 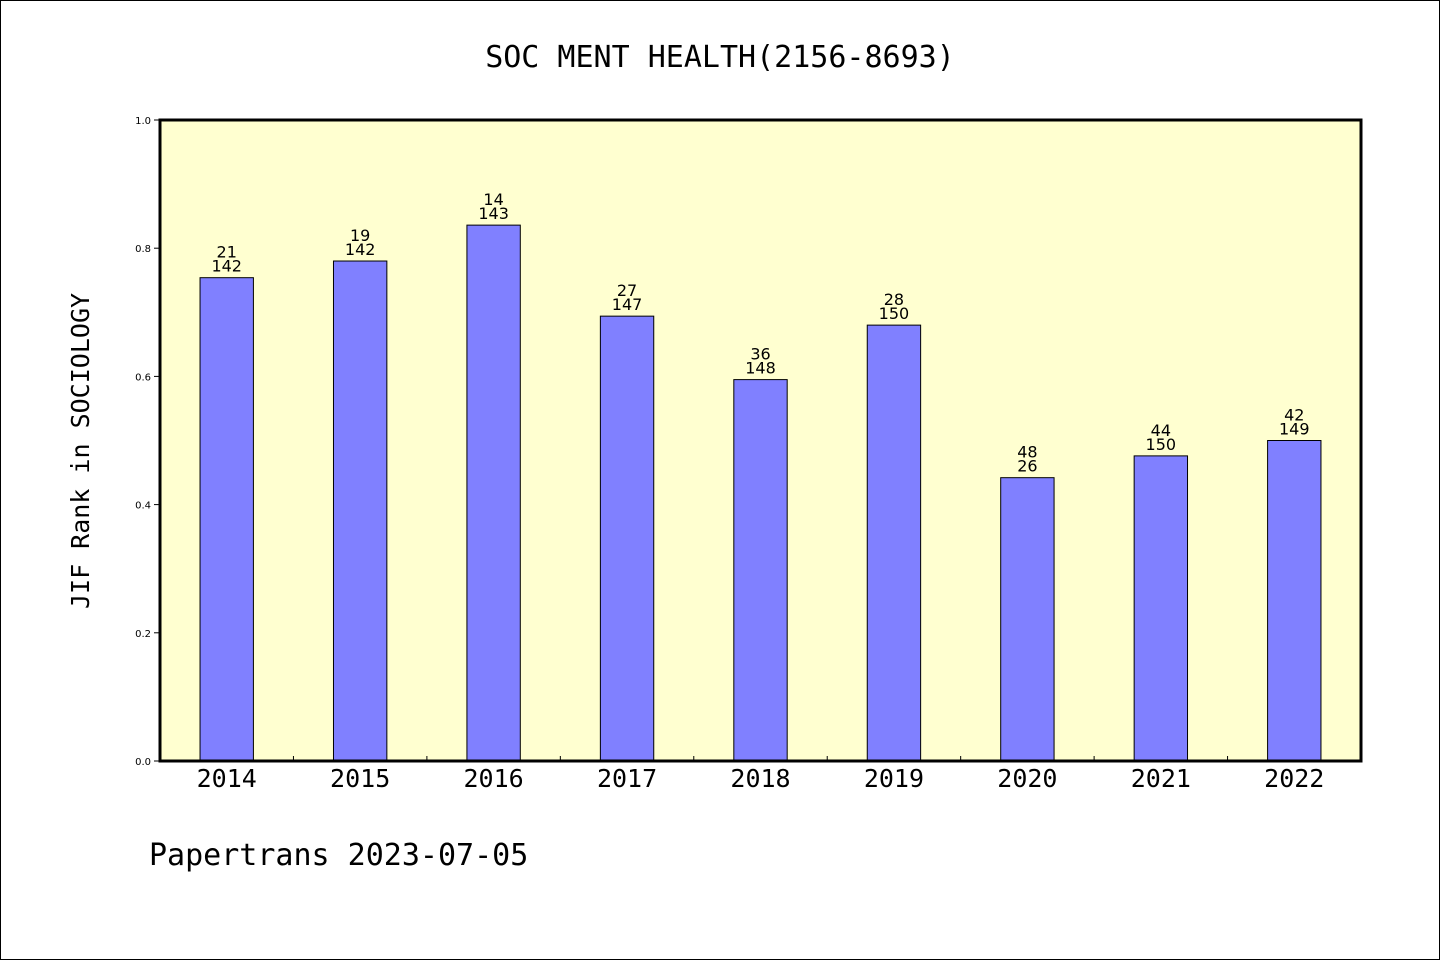 I want to click on bar-label-rank: 14, so click(x=493, y=199).